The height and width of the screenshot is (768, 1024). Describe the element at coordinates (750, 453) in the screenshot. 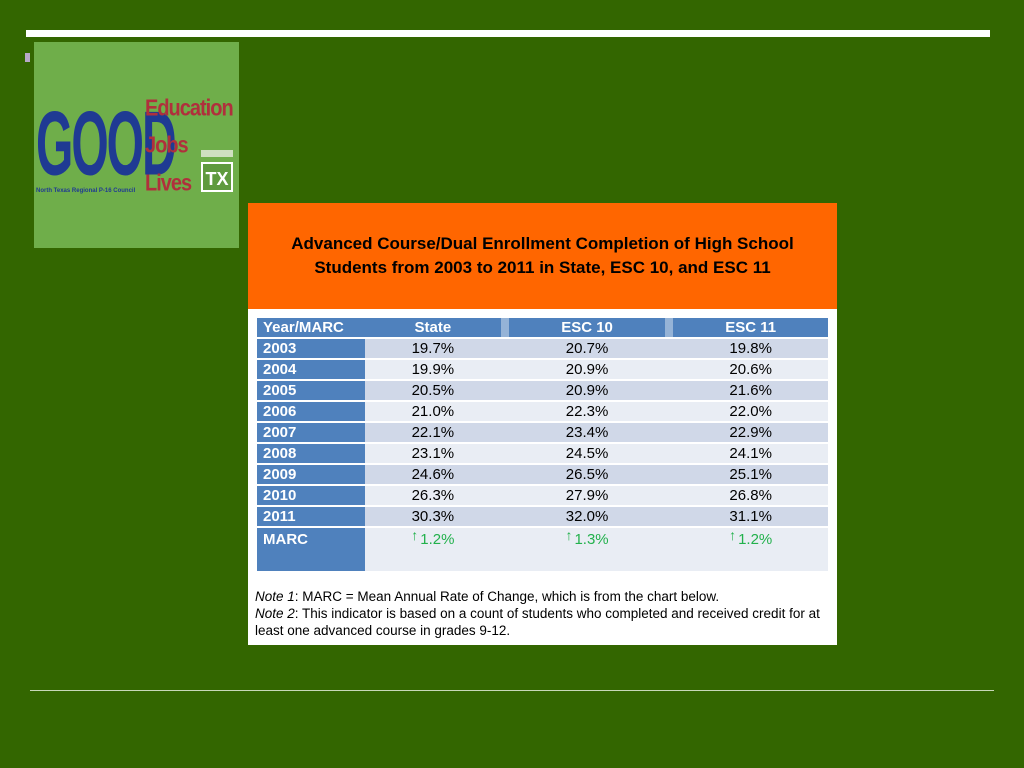

I see `cell-esc11: 24.1%` at that location.